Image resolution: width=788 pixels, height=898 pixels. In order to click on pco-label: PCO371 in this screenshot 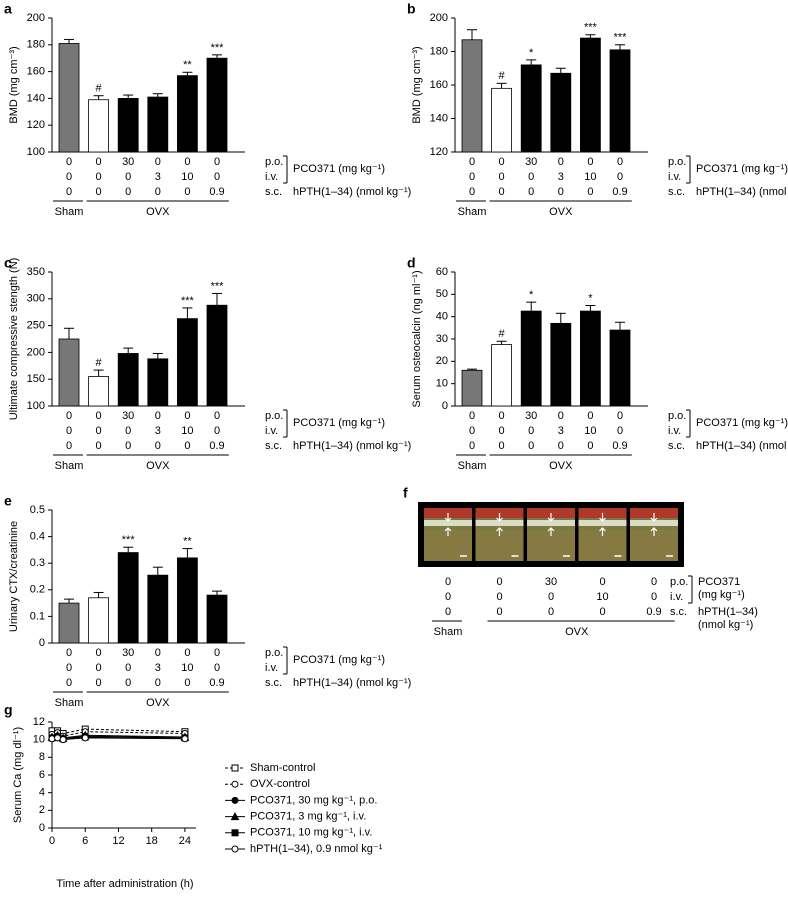, I will do `click(719, 582)`.